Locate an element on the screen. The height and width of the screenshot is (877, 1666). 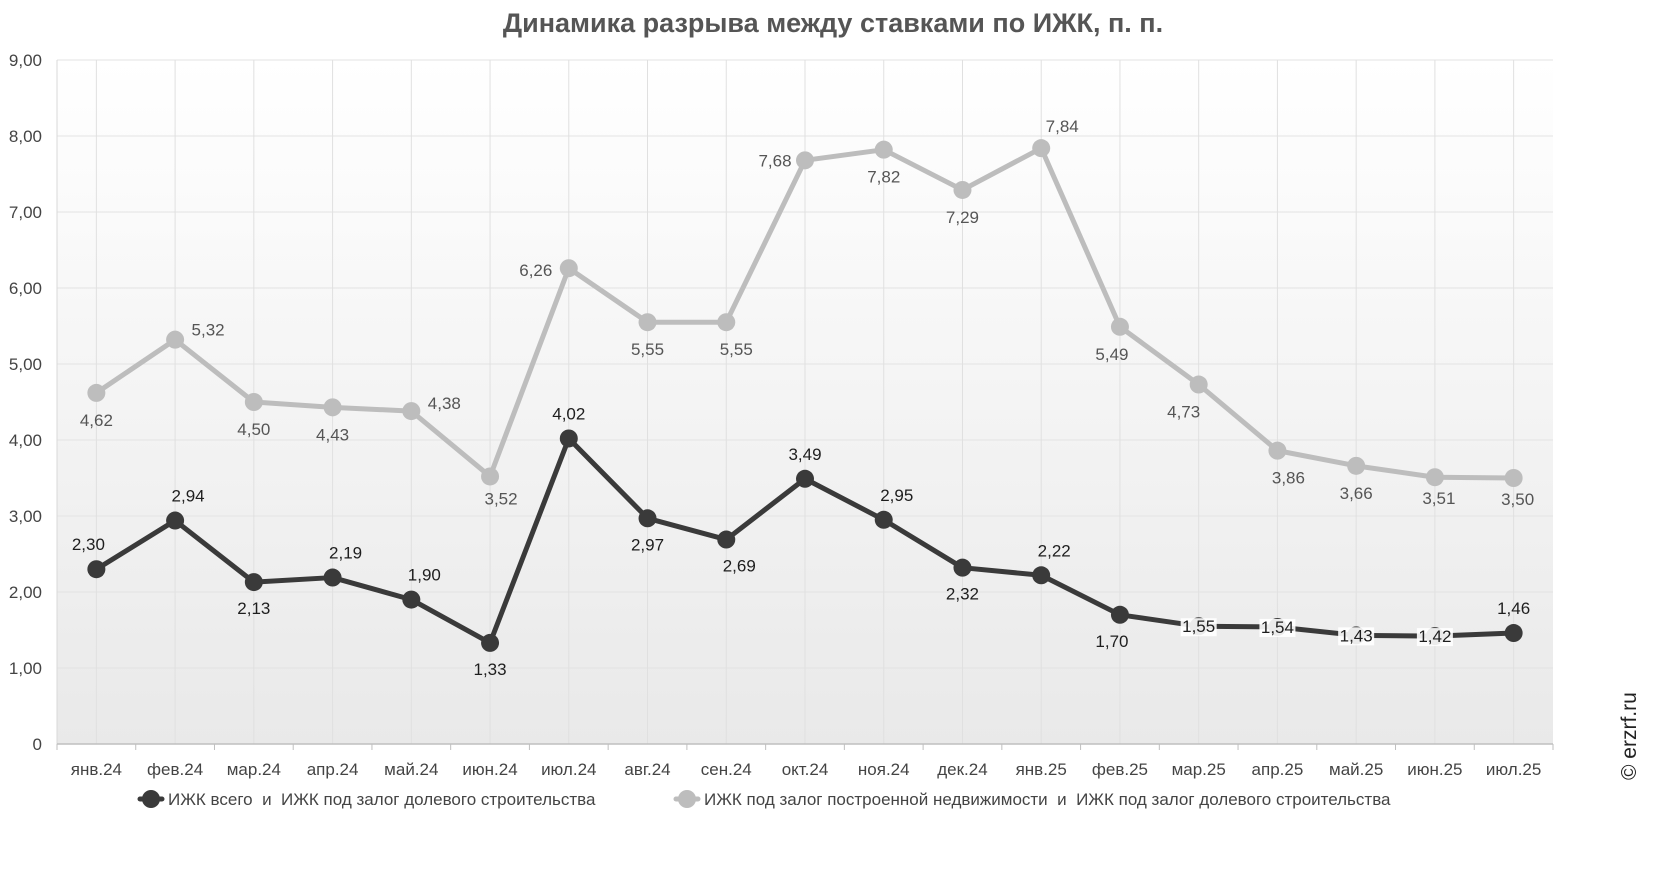
data-label: 5,49 is located at coordinates (1111, 354).